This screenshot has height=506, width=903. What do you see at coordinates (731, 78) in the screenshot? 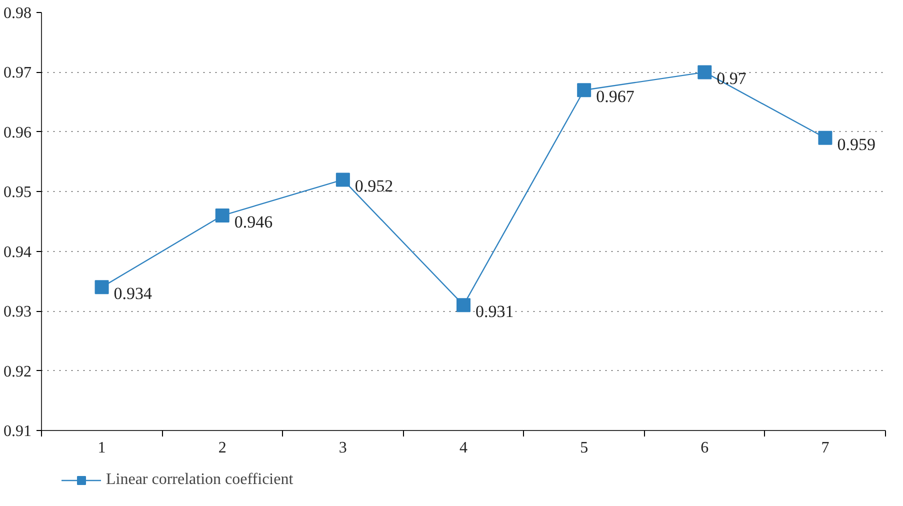
I see `data-label: 0.97` at bounding box center [731, 78].